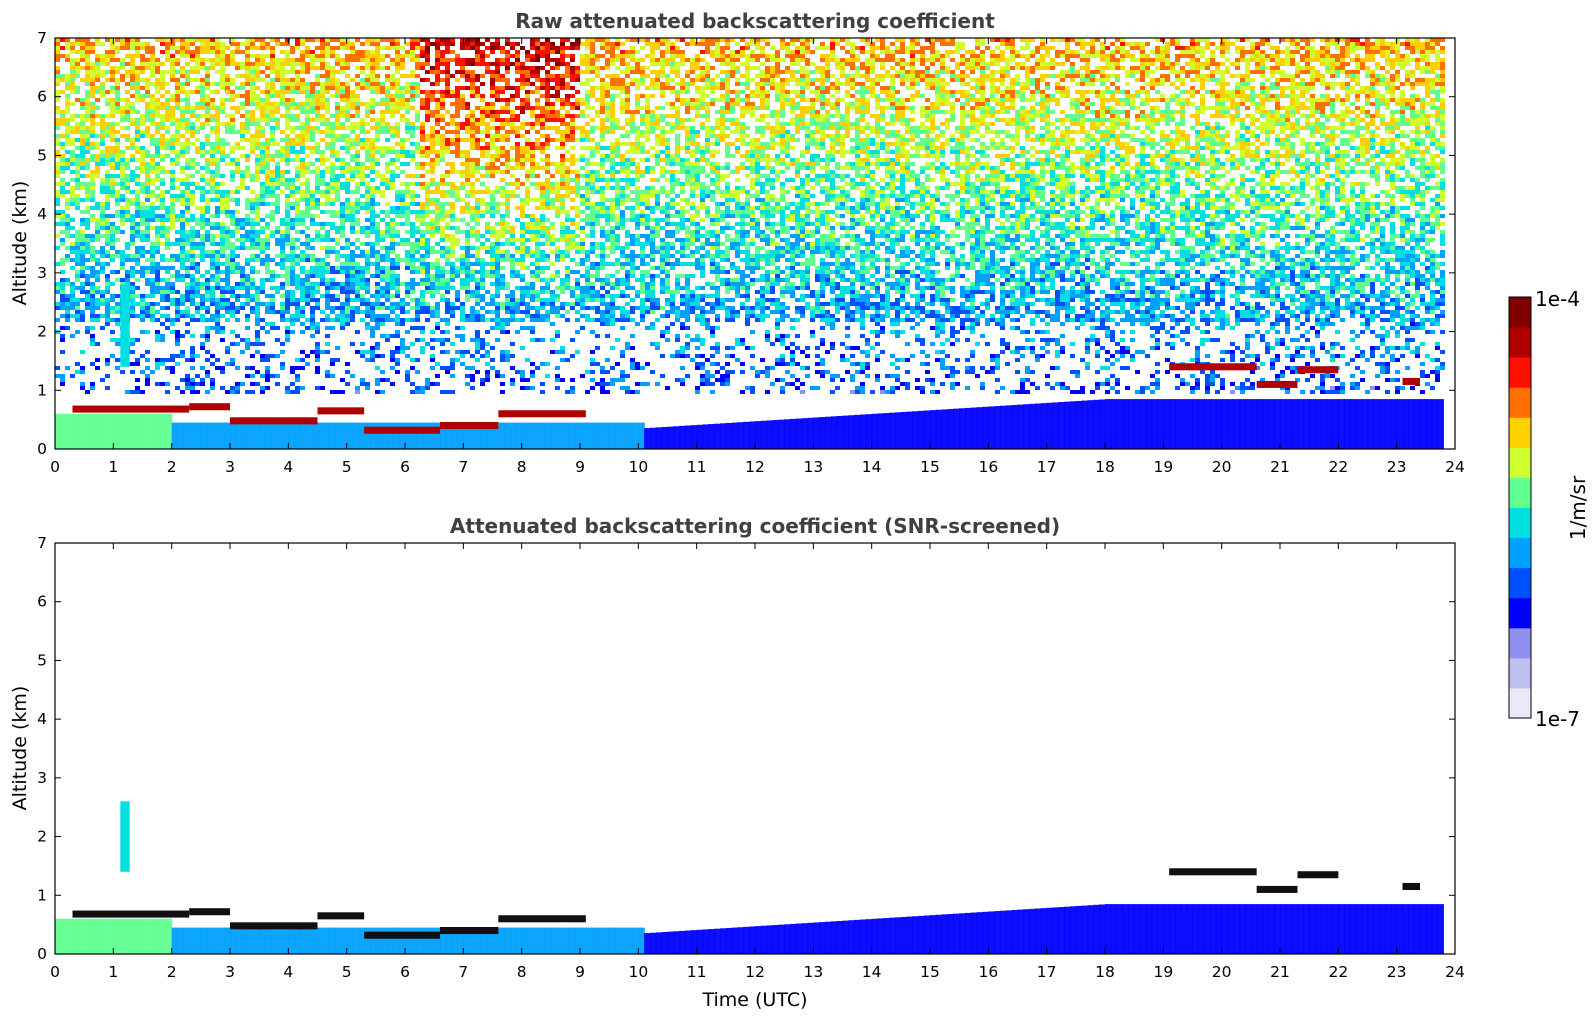 The height and width of the screenshot is (1020, 1595). I want to click on x-tick-label: 7, so click(463, 467).